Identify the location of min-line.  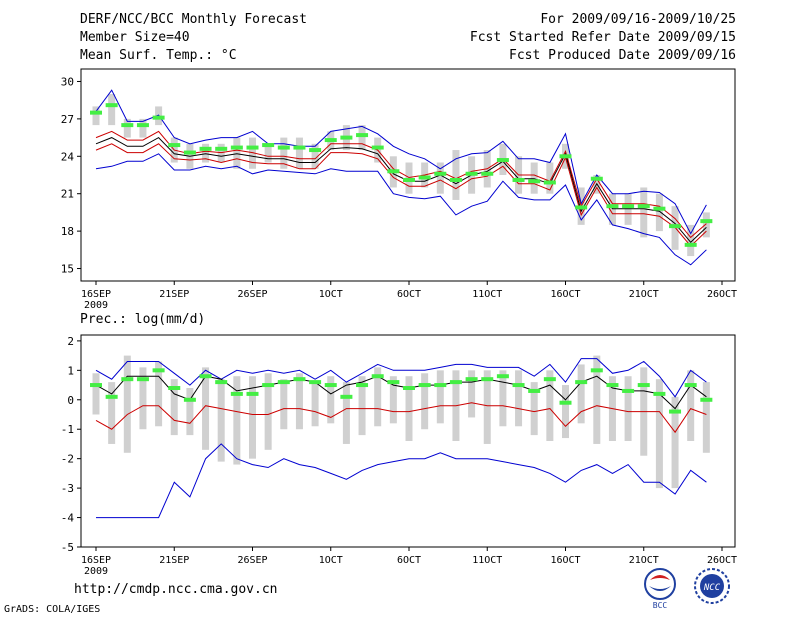
(401, 481).